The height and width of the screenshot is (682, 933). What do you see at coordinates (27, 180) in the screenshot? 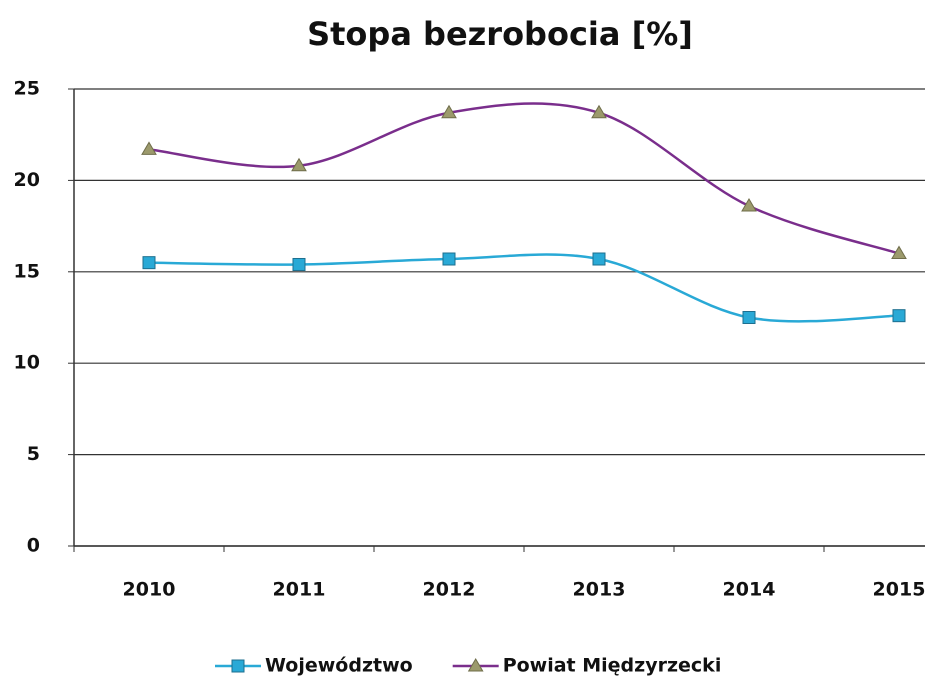
I see `y-tick-label: 20` at bounding box center [27, 180].